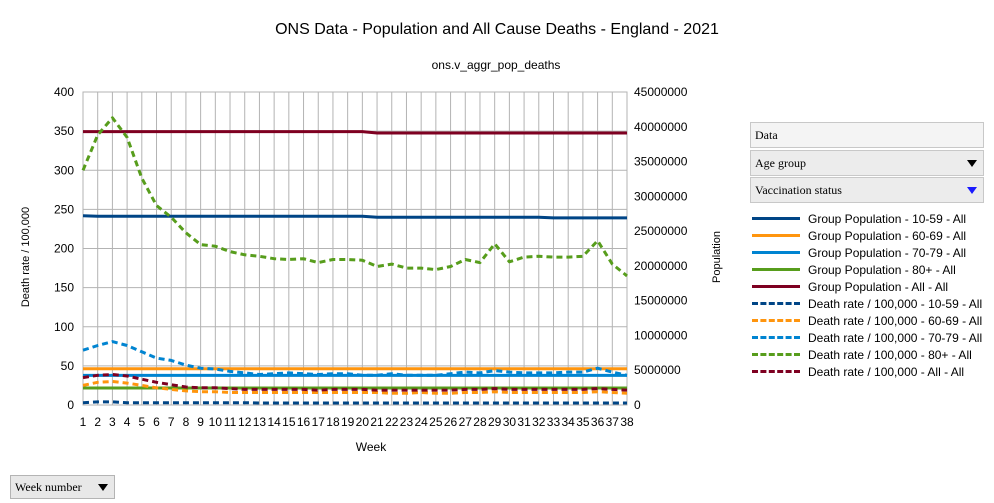  Describe the element at coordinates (661, 92) in the screenshot. I see `y2-tick-label: 45000000` at that location.